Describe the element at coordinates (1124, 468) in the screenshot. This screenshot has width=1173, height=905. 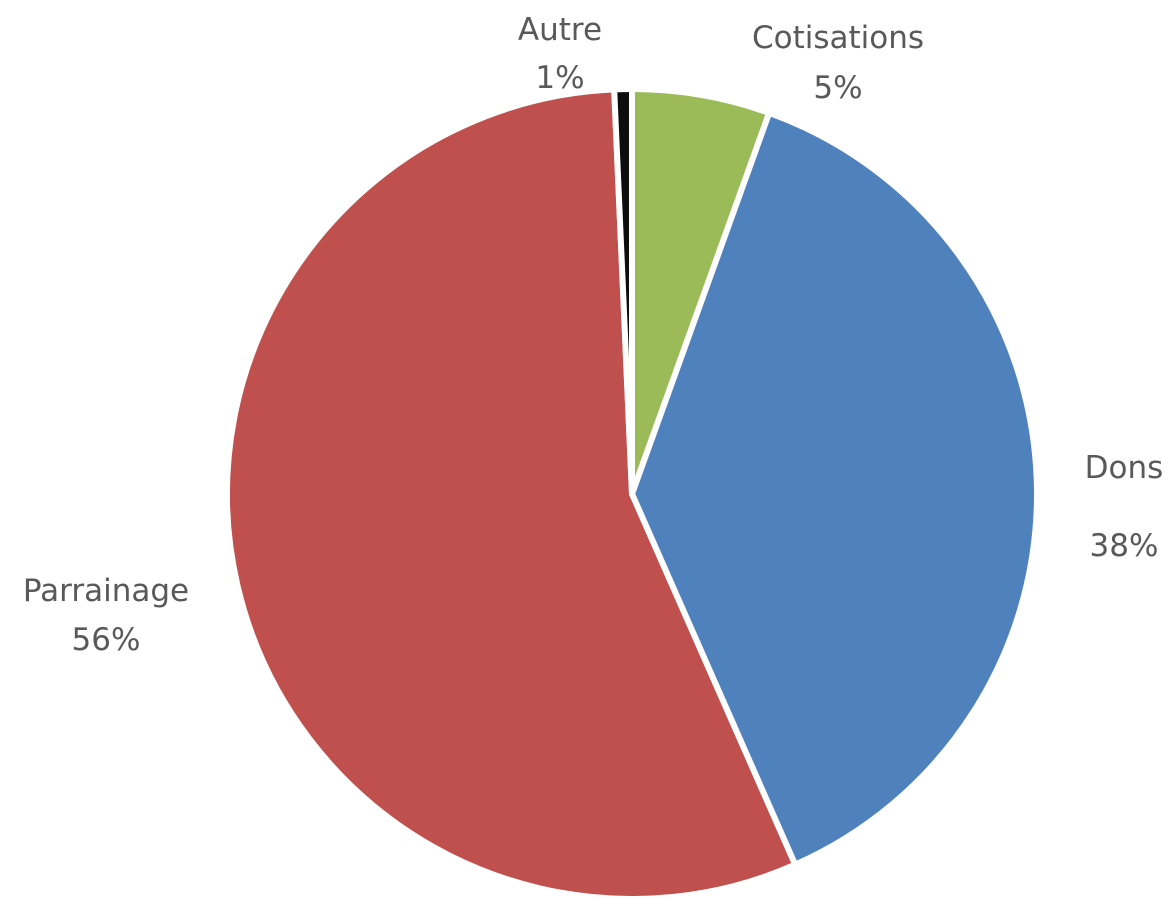
I see `label-dons-name: Dons` at that location.